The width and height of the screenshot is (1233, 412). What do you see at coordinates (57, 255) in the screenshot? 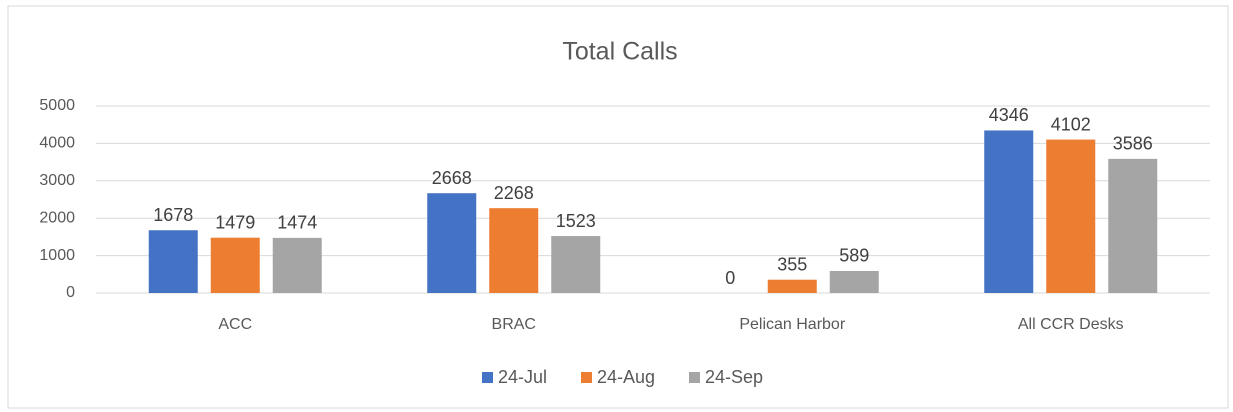
I see `y-tick-label: 1000` at bounding box center [57, 255].